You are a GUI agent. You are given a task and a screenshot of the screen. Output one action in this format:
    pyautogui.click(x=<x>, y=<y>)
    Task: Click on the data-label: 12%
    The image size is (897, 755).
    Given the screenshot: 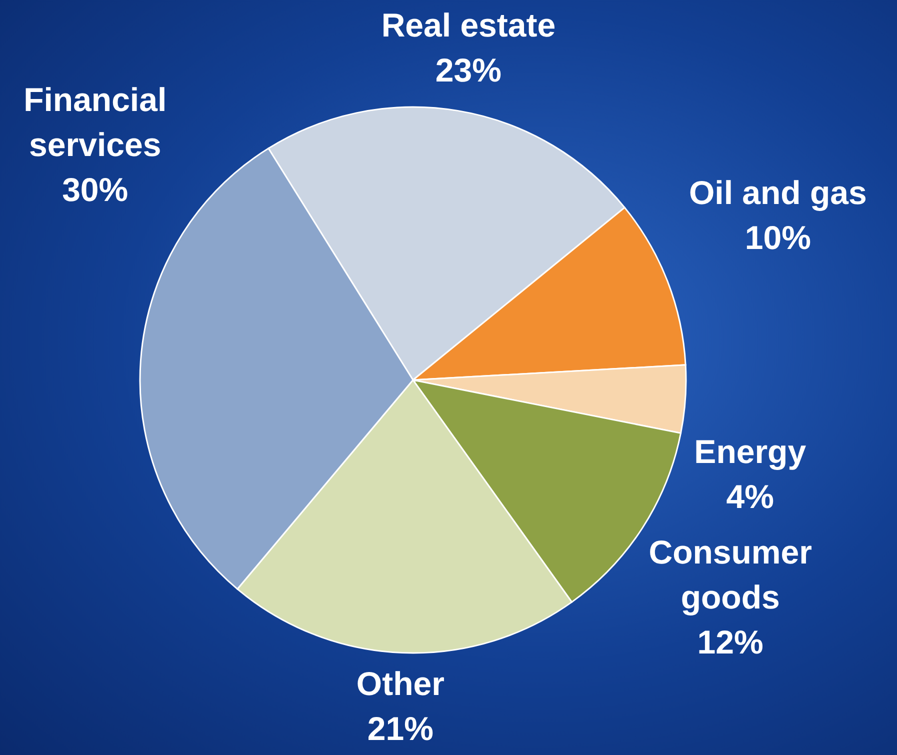 What is the action you would take?
    pyautogui.click(x=730, y=642)
    